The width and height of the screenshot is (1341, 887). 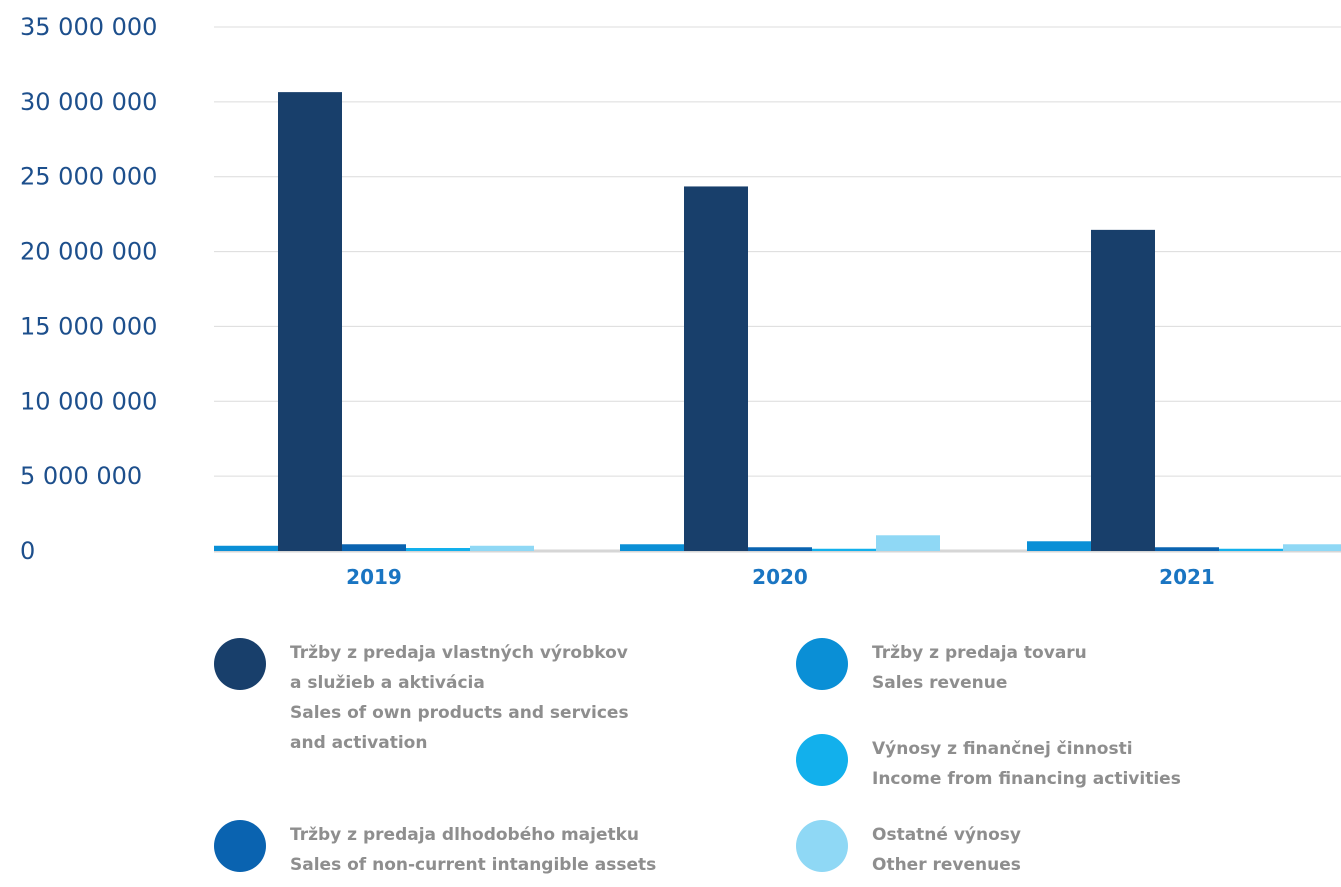 I want to click on y-tick-label: 5 000 000, so click(x=81, y=476).